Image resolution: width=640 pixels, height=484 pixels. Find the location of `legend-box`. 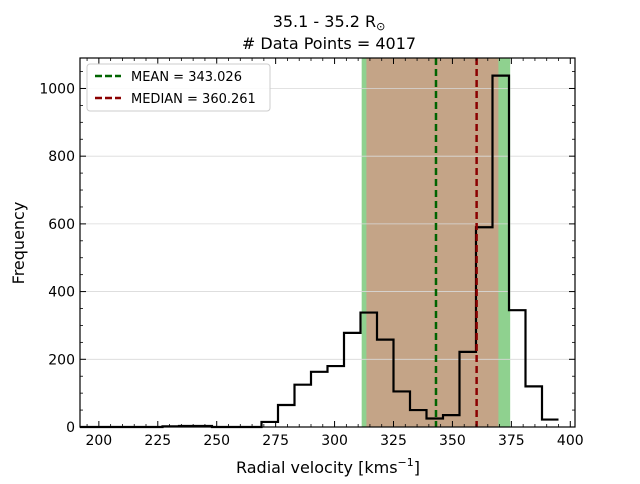

legend-box is located at coordinates (178, 87).